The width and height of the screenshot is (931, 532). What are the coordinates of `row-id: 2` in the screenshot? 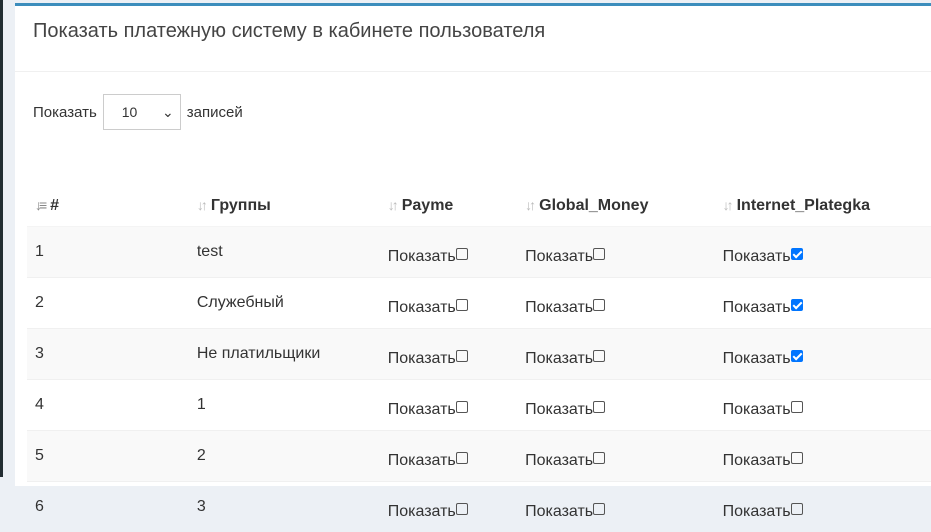 It's located at (108, 303).